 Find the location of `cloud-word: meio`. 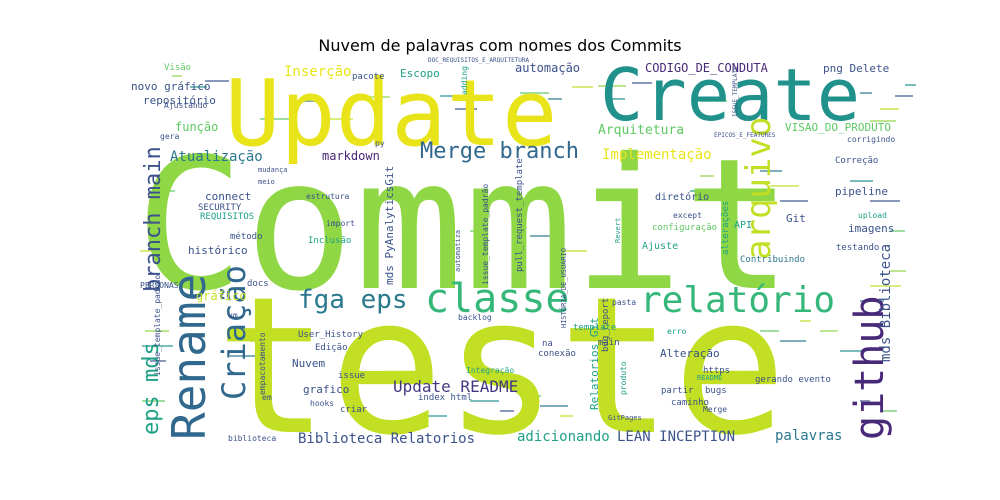

cloud-word: meio is located at coordinates (266, 182).